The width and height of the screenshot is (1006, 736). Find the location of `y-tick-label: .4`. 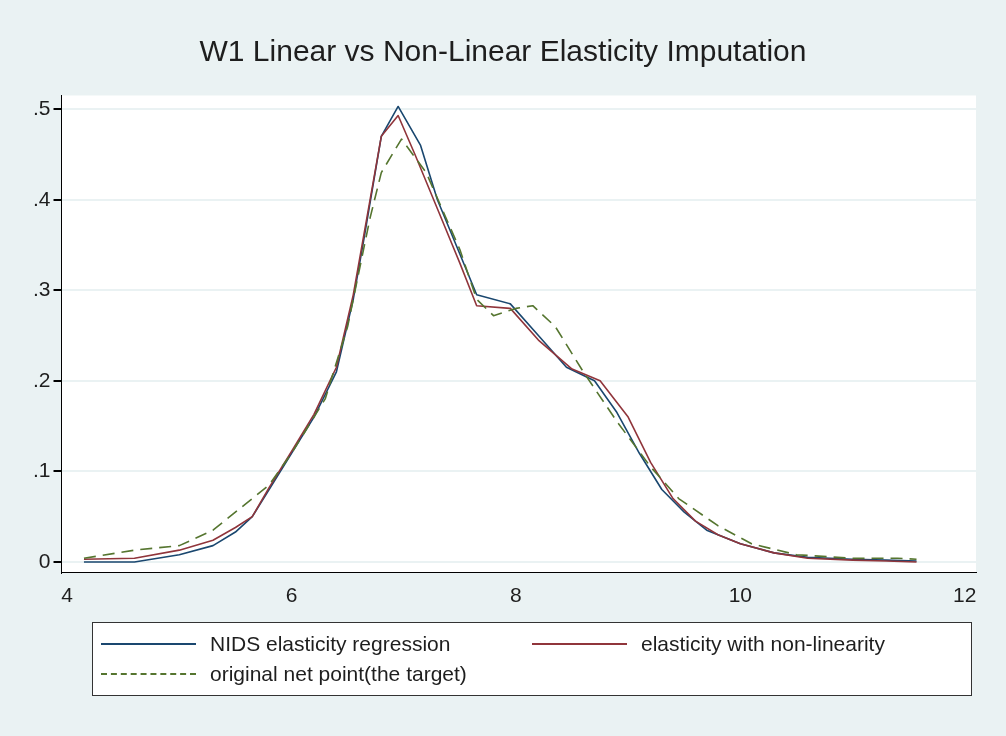

y-tick-label: .4 is located at coordinates (42, 198).